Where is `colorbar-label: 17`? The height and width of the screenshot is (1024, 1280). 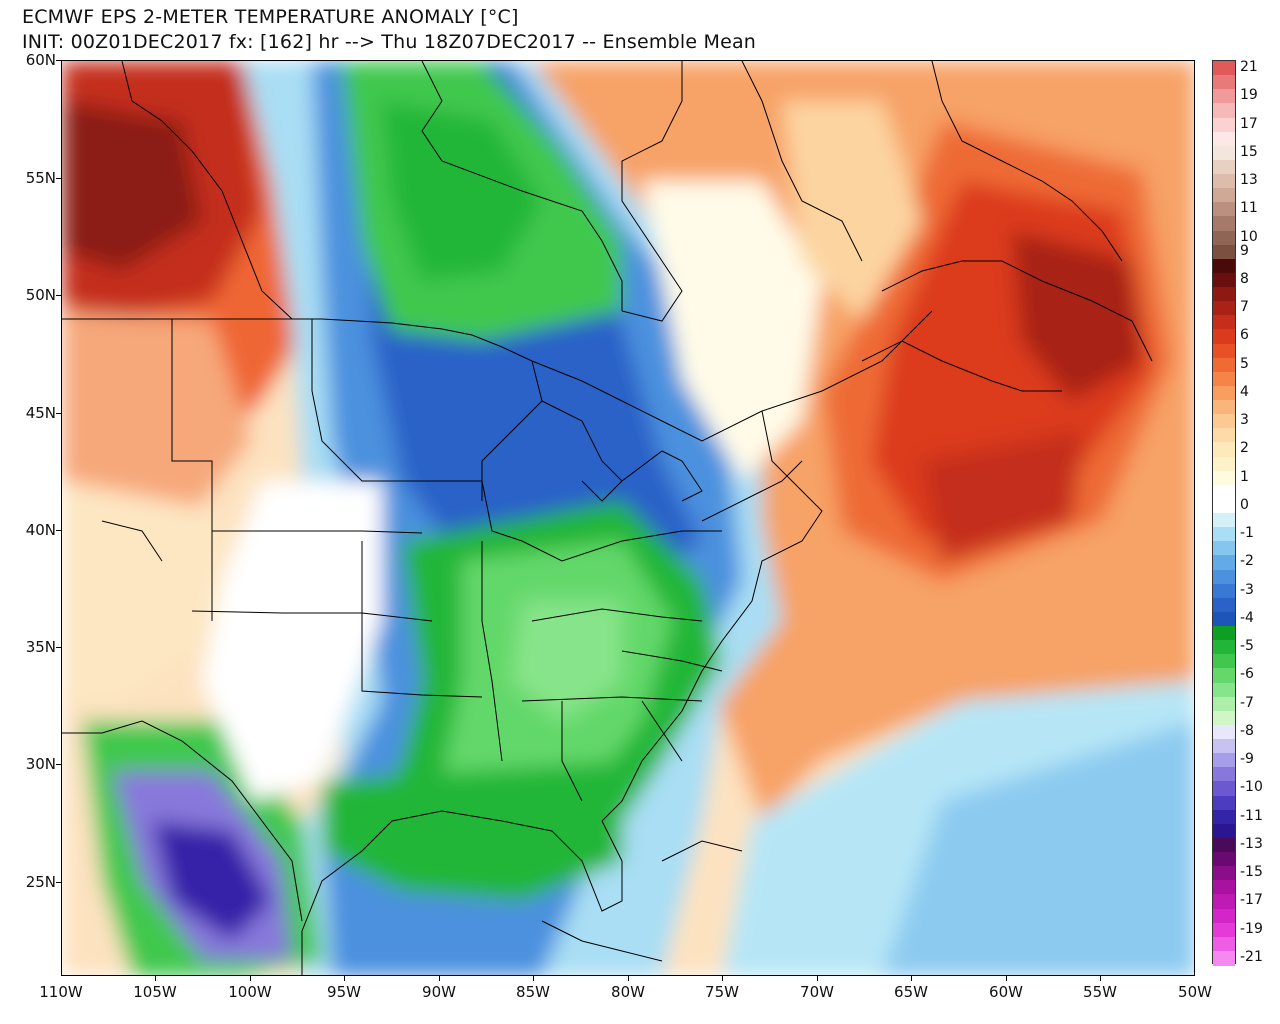 colorbar-label: 17 is located at coordinates (1249, 123).